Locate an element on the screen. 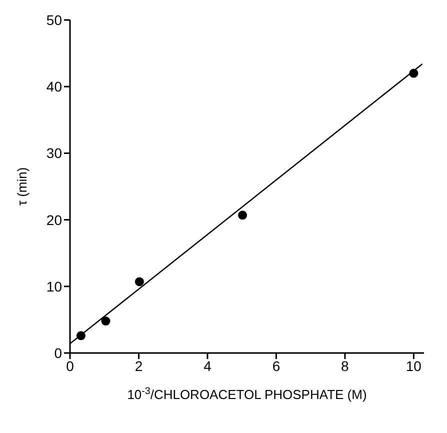  y-tick-label: 10 is located at coordinates (54, 286).